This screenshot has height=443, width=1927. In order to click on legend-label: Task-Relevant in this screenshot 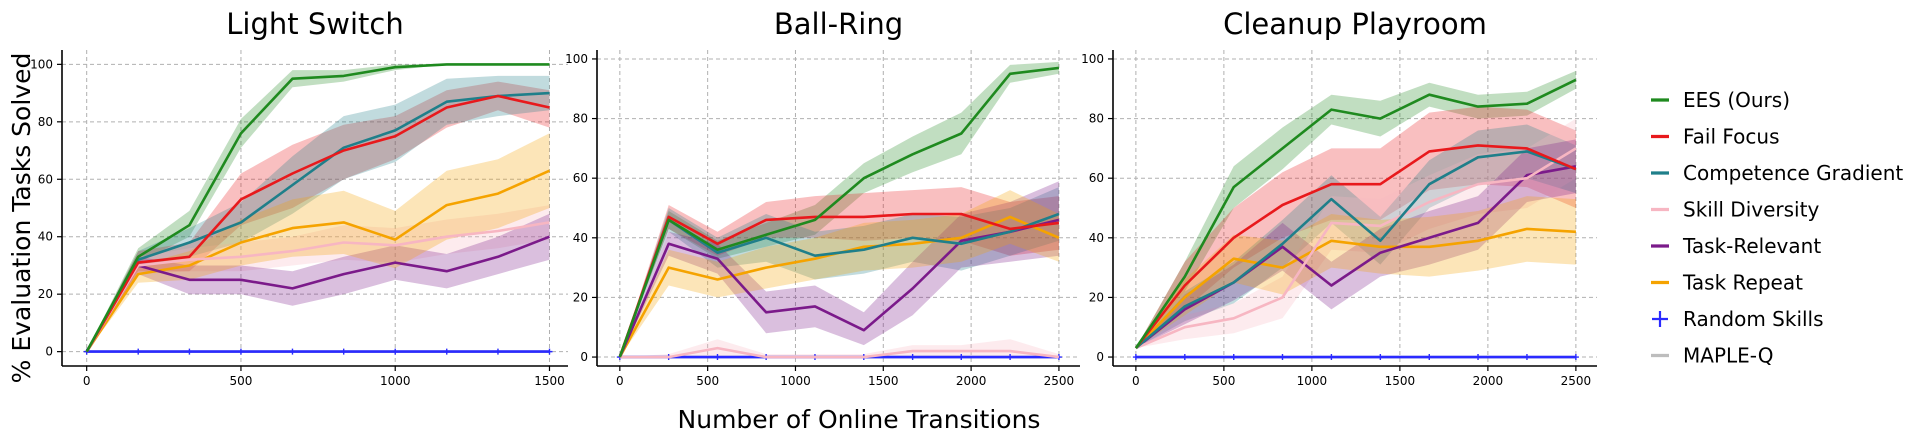, I will do `click(1751, 246)`.